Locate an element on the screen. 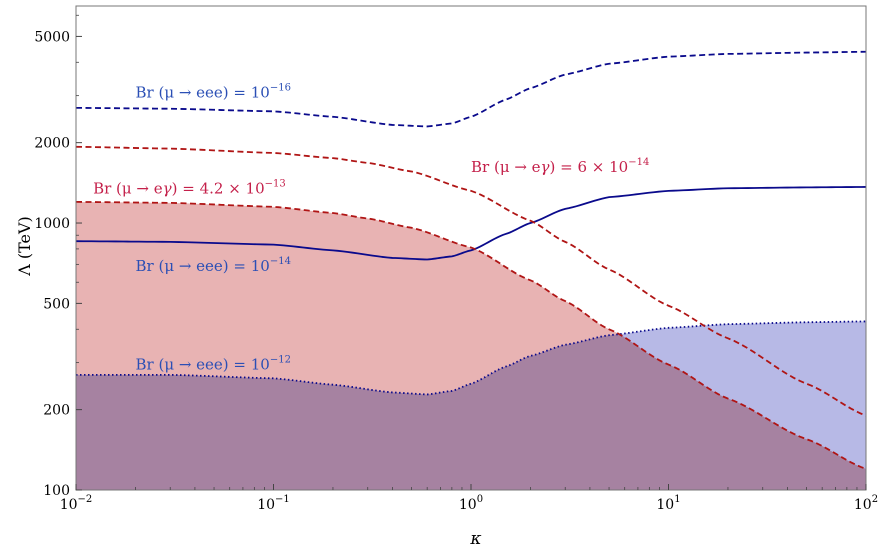 The image size is (881, 550). series-annotation-3: Br (μ → eee) = 10−14 is located at coordinates (213, 265).